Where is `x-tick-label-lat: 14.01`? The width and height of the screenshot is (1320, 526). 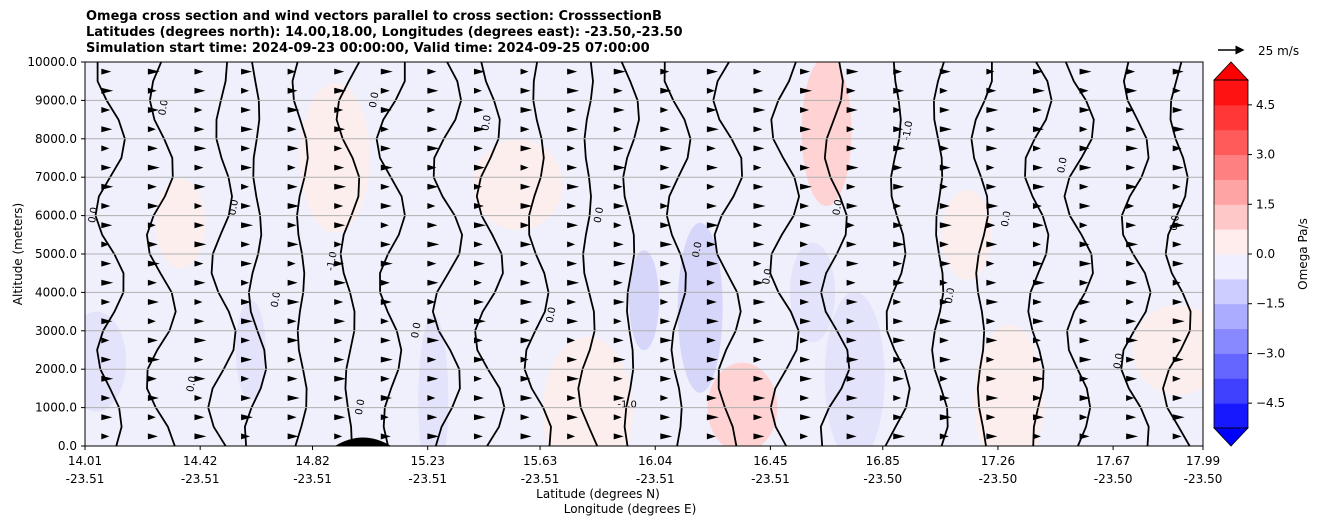 x-tick-label-lat: 14.01 is located at coordinates (85, 461).